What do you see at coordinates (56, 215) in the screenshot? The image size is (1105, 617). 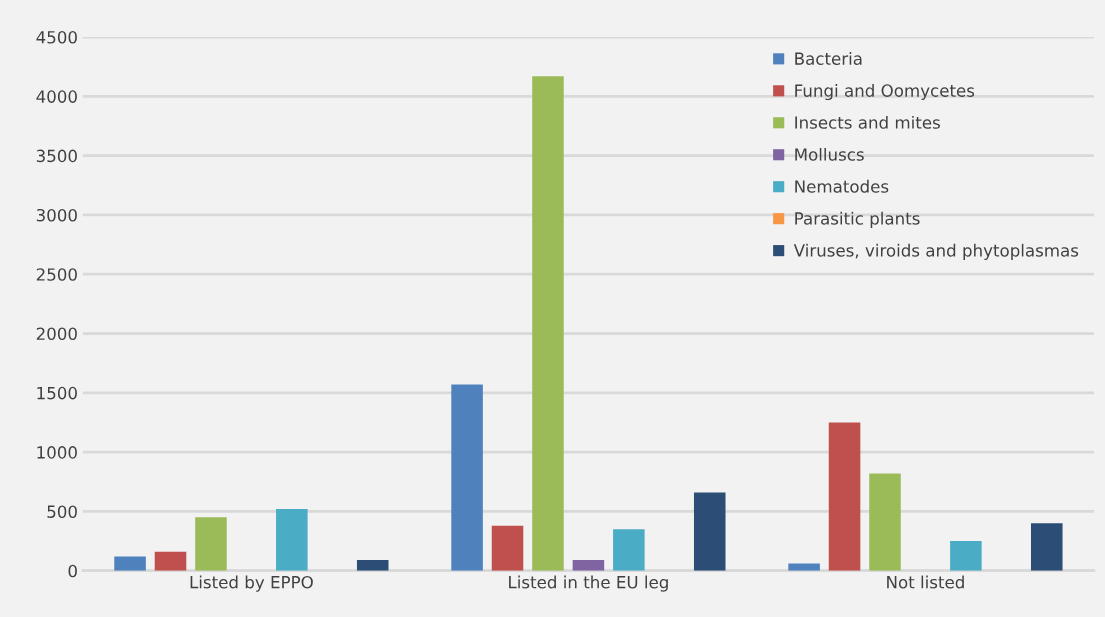 I see `y-tick-label: 3000` at bounding box center [56, 215].